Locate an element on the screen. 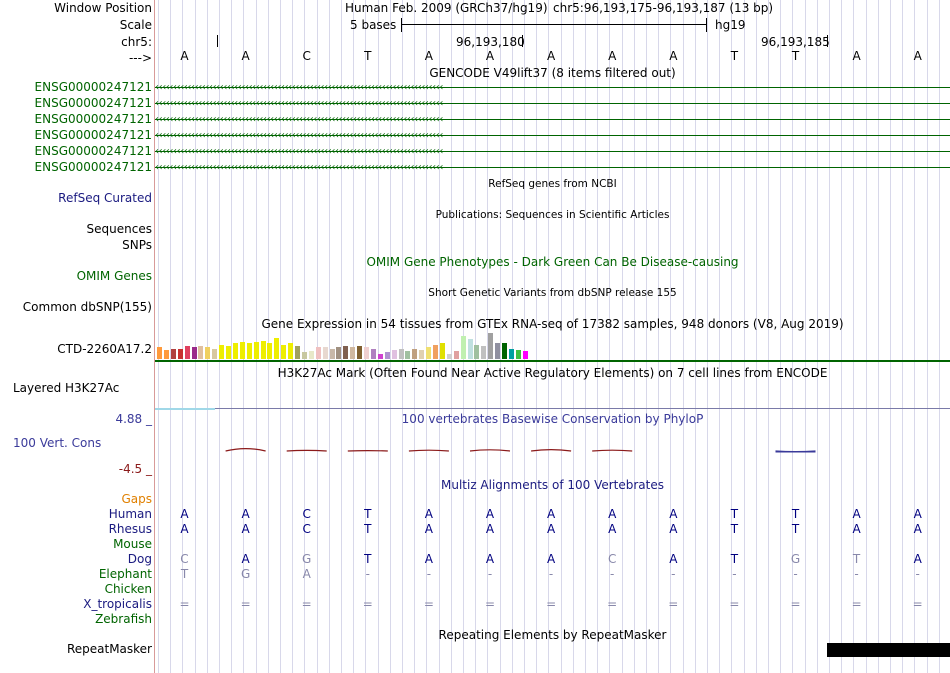 The width and height of the screenshot is (950, 673). repeatmasker-track-label: RepeatMasker is located at coordinates (109, 649).